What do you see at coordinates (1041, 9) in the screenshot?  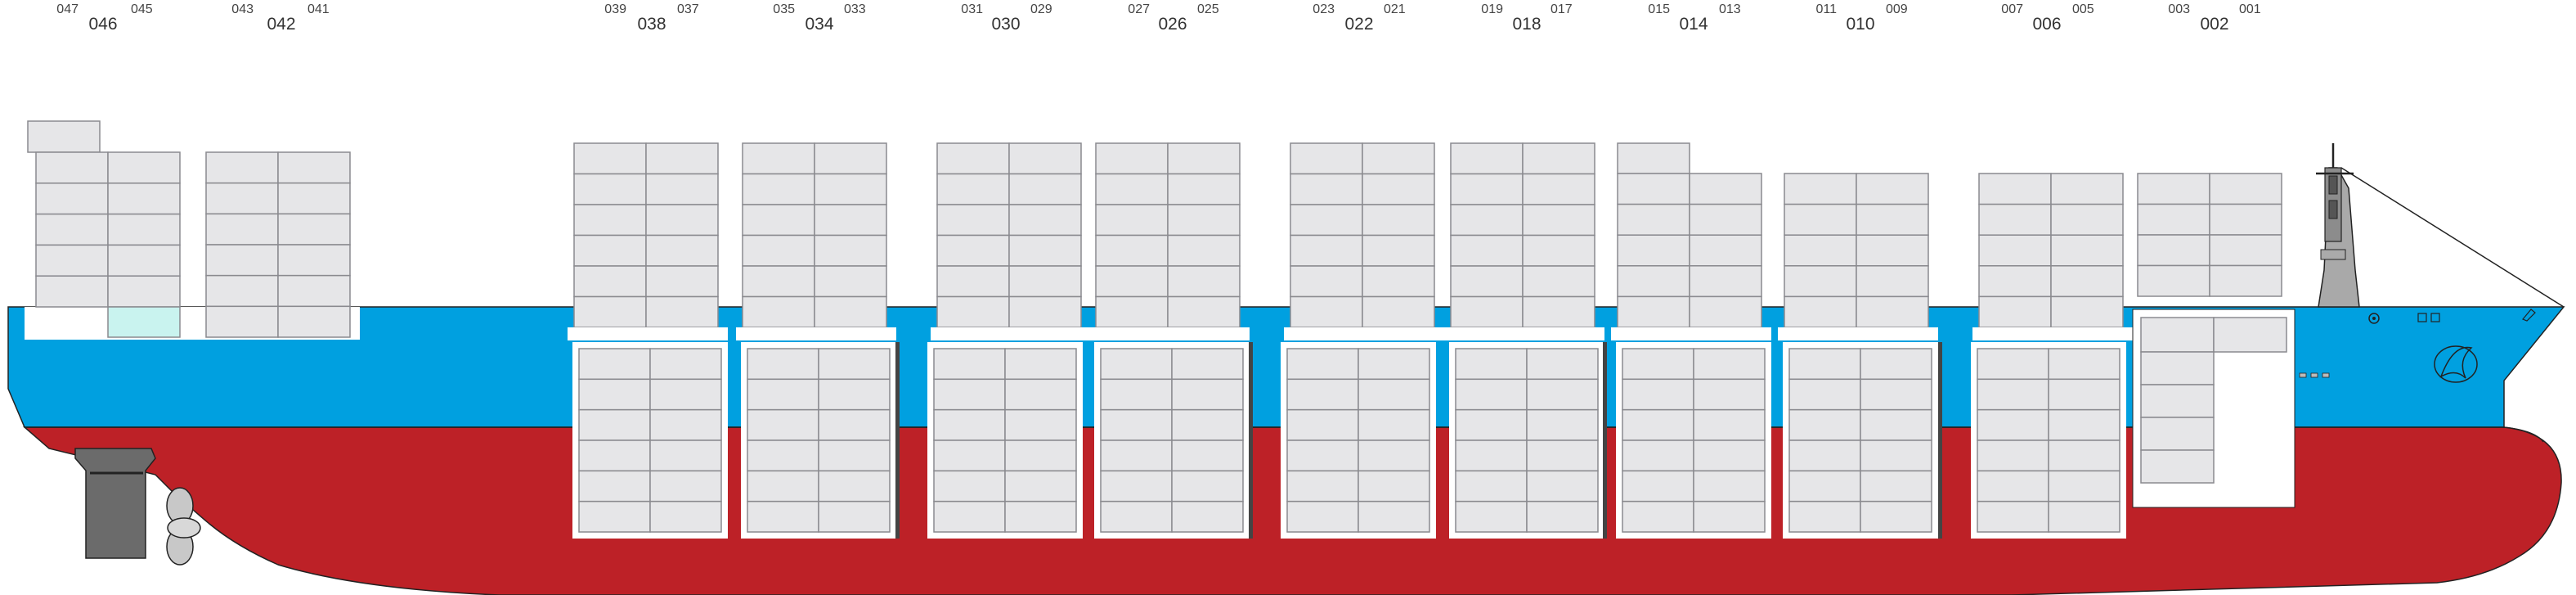 I see `bay-aft-number: 029` at bounding box center [1041, 9].